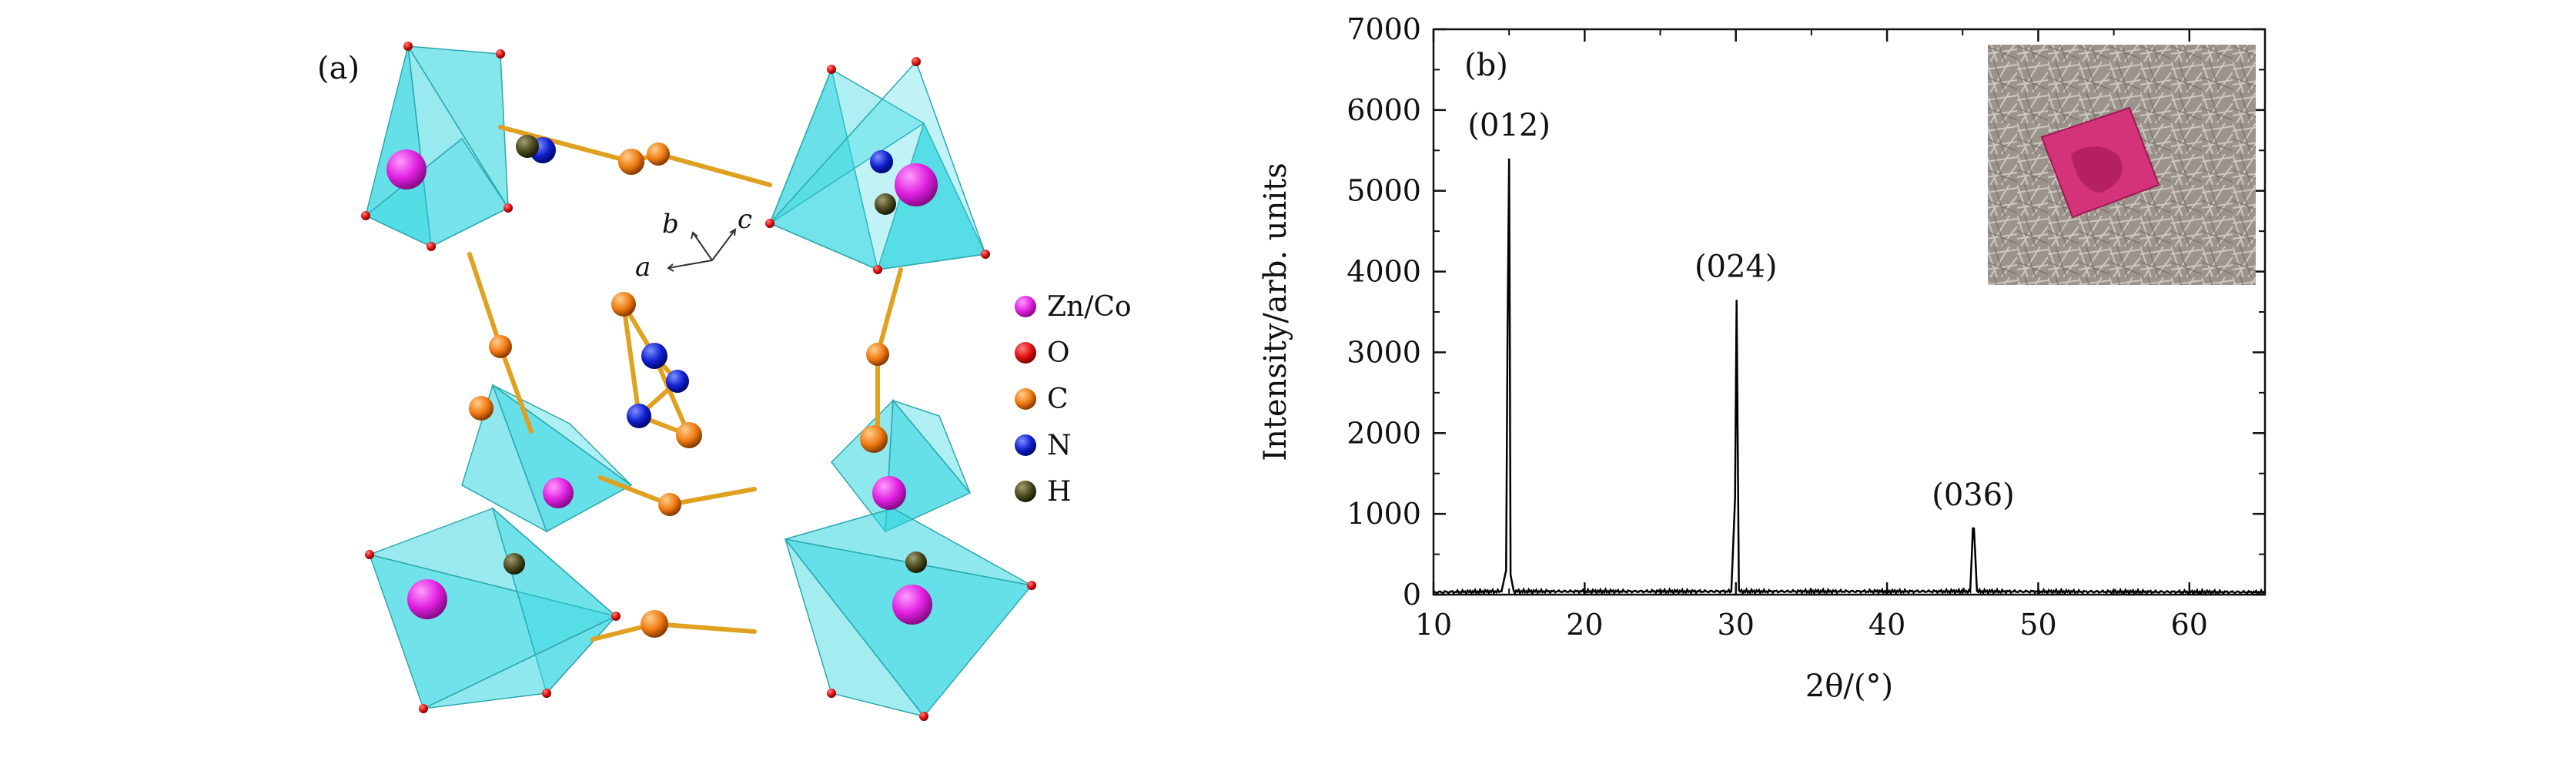 The width and height of the screenshot is (2576, 761). I want to click on atom-legend: Zn/Co O C N H, so click(1074, 400).